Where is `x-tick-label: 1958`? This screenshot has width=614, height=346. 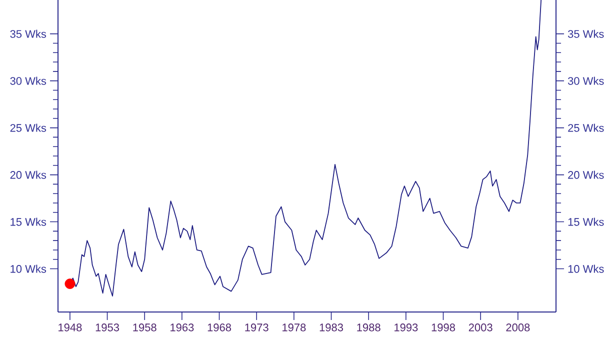 x-tick-label: 1958 is located at coordinates (144, 328).